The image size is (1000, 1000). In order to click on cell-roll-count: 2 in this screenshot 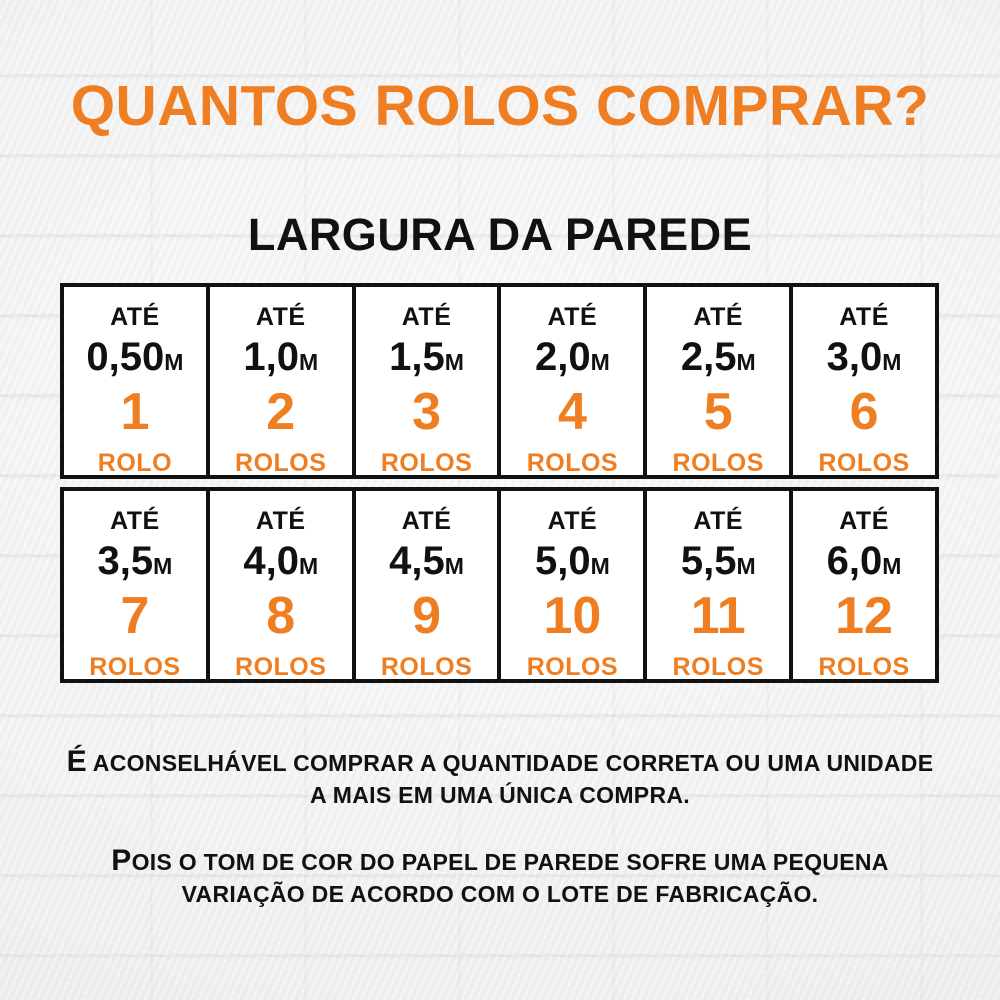, I will do `click(281, 412)`.